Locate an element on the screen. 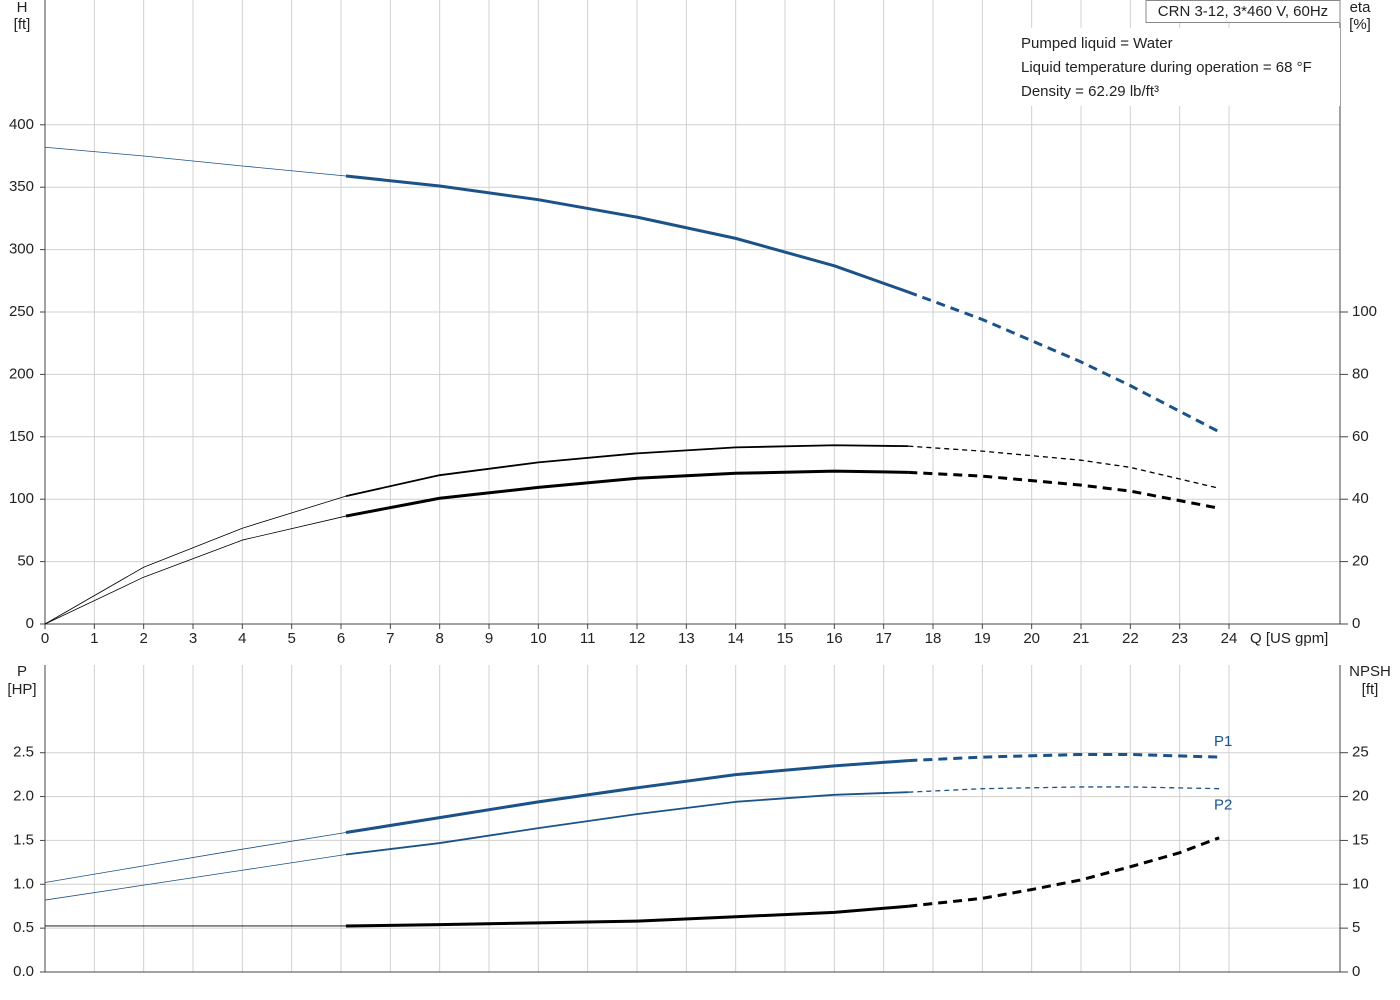 Image resolution: width=1400 pixels, height=1000 pixels. y-tick-label: 0.5 is located at coordinates (23, 927).